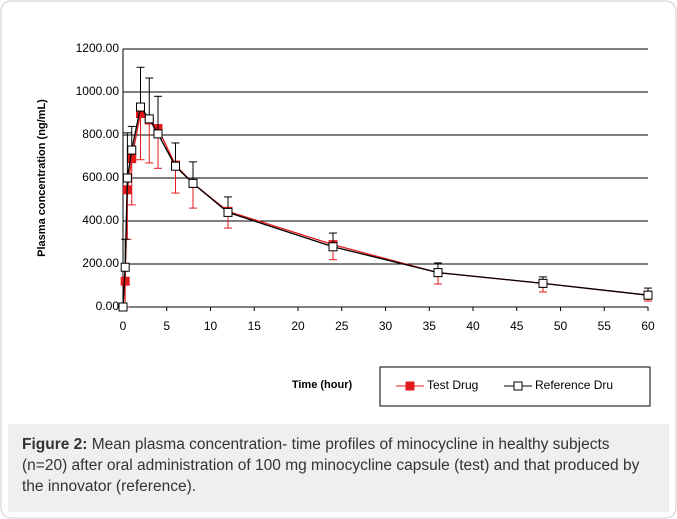 This screenshot has height=519, width=677. What do you see at coordinates (452, 385) in the screenshot?
I see `legend-label: Test Drug` at bounding box center [452, 385].